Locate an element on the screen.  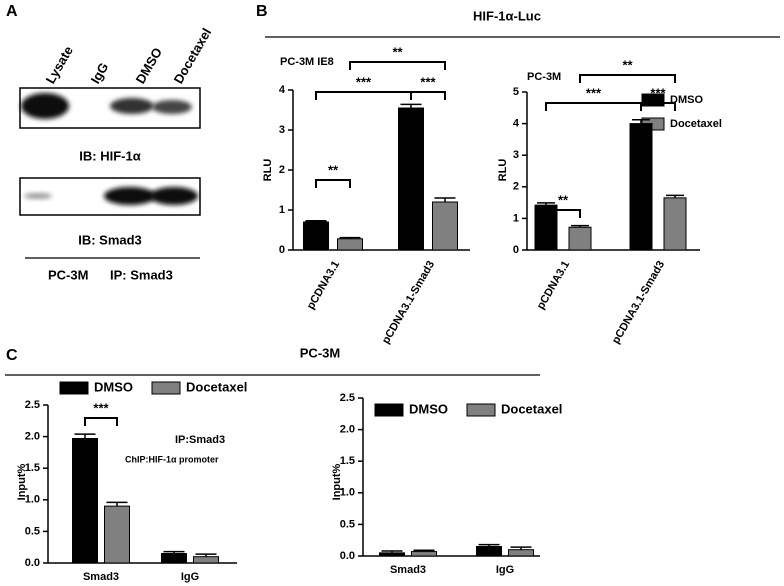
annotation: ChIP:HIF-1α promoter is located at coordinates (172, 459).